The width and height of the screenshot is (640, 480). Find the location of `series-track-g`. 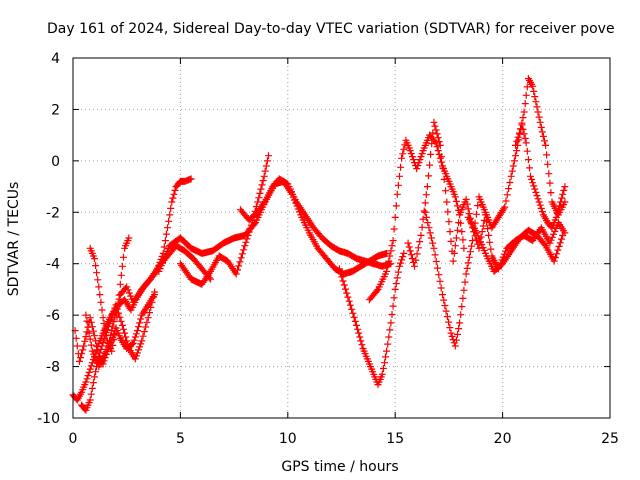

series-track-g is located at coordinates (224, 220).